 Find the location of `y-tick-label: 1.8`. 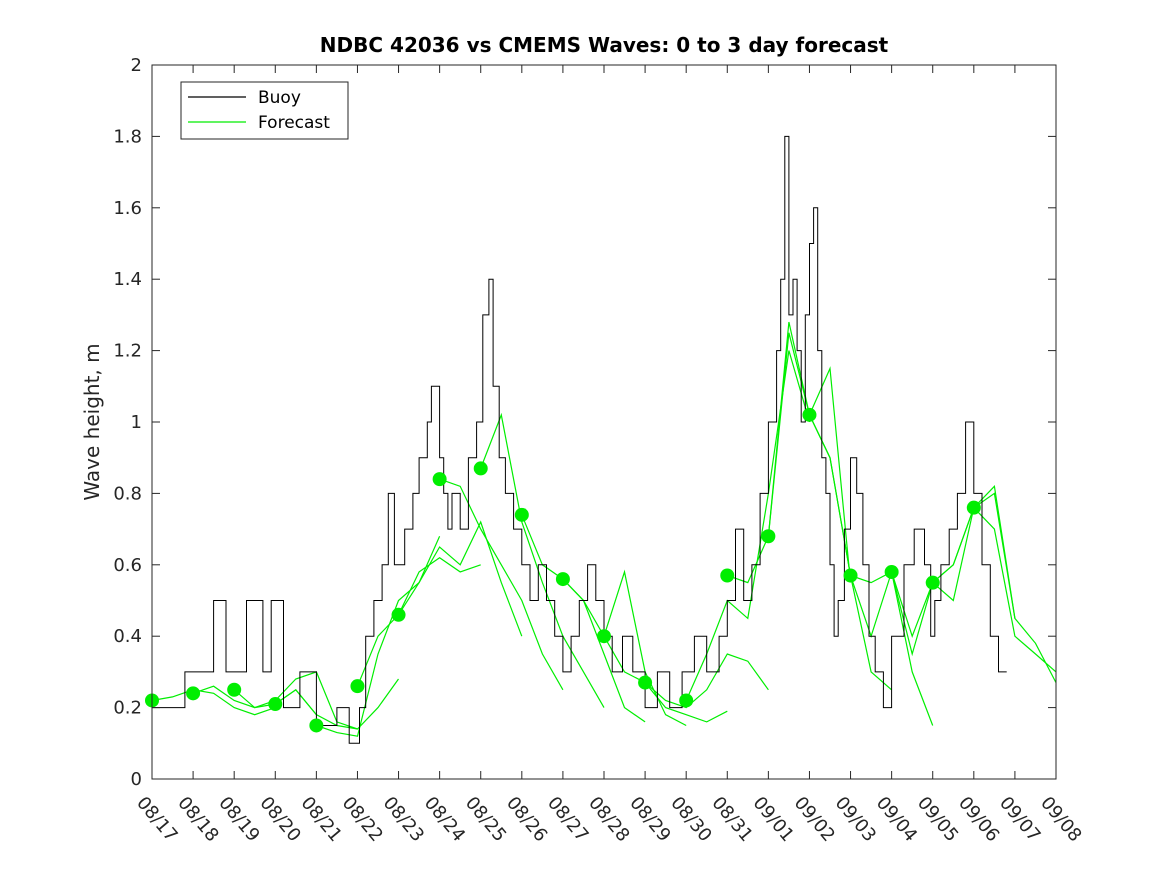

y-tick-label: 1.8 is located at coordinates (127, 136).